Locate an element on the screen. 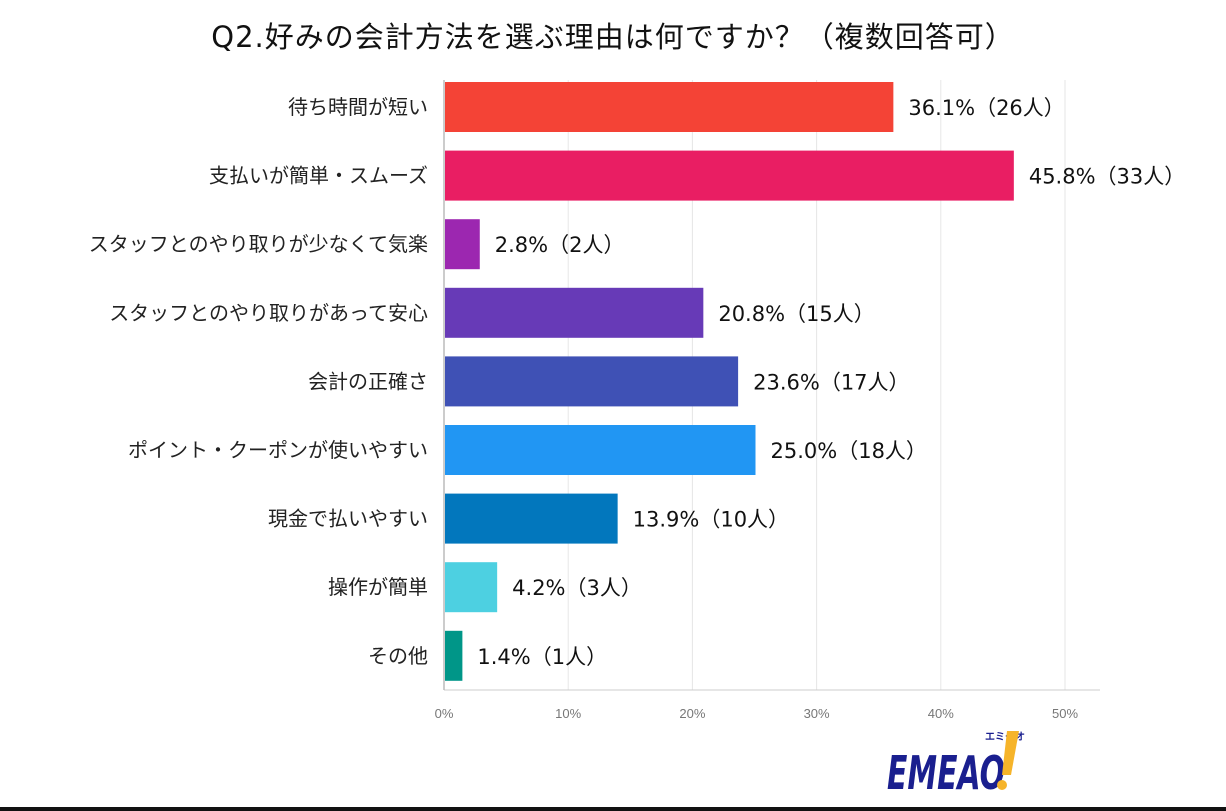 This screenshot has height=811, width=1226. data-label: 36.1%（26人） is located at coordinates (986, 108).